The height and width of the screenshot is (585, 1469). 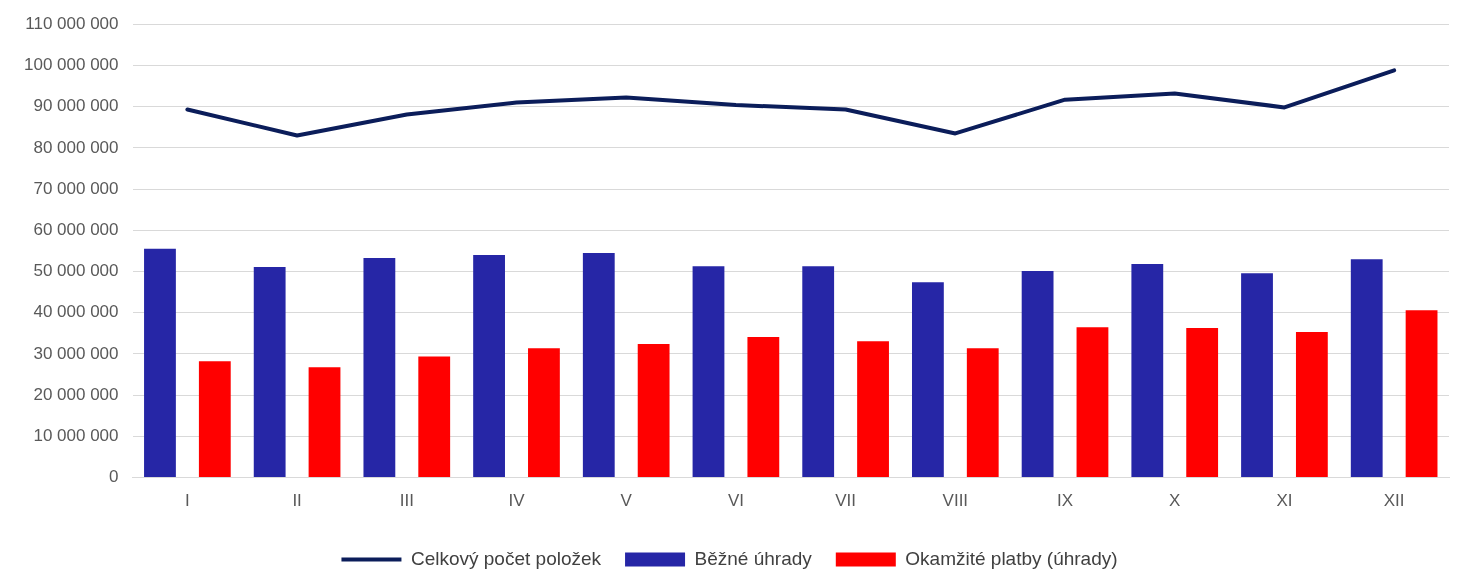 I want to click on x-tick-label: X, so click(x=1175, y=501).